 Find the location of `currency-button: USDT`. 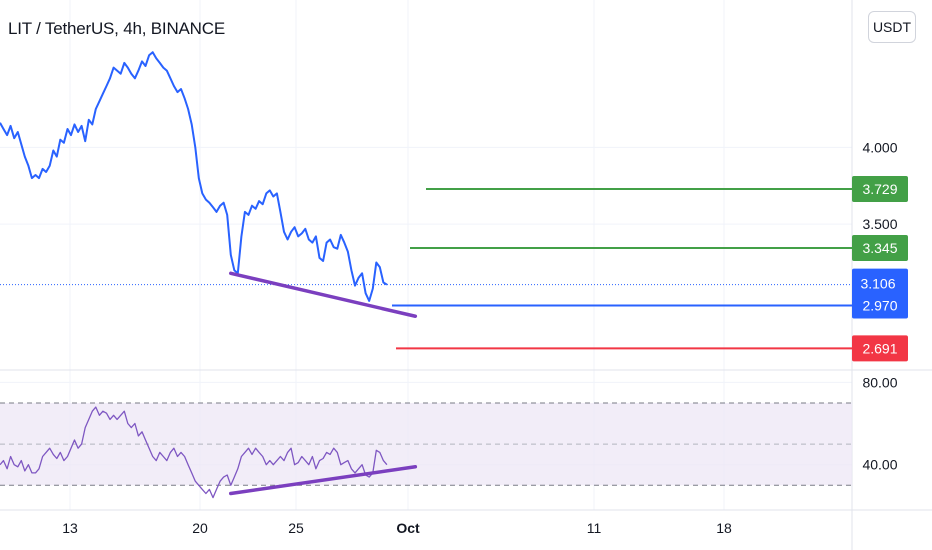

currency-button: USDT is located at coordinates (892, 27).